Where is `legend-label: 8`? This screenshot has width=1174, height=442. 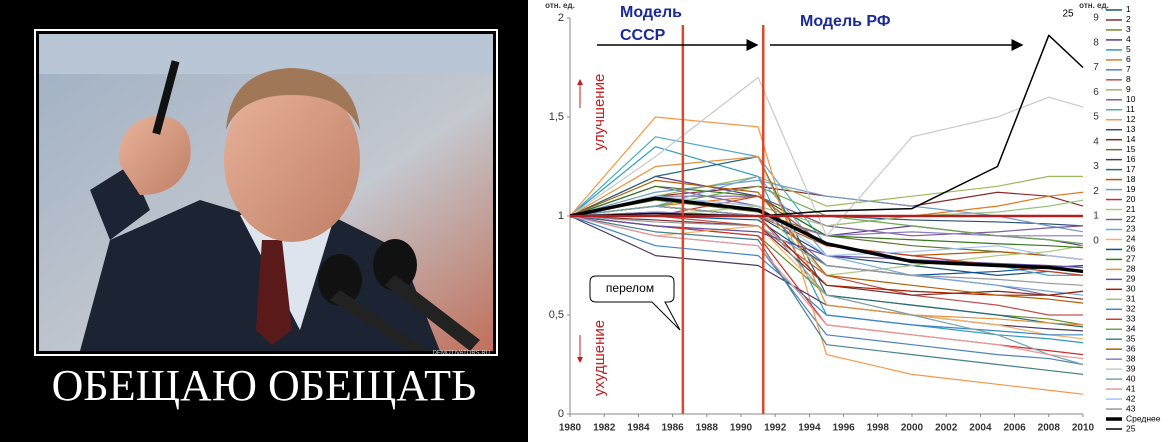
legend-label: 8 is located at coordinates (1128, 79).